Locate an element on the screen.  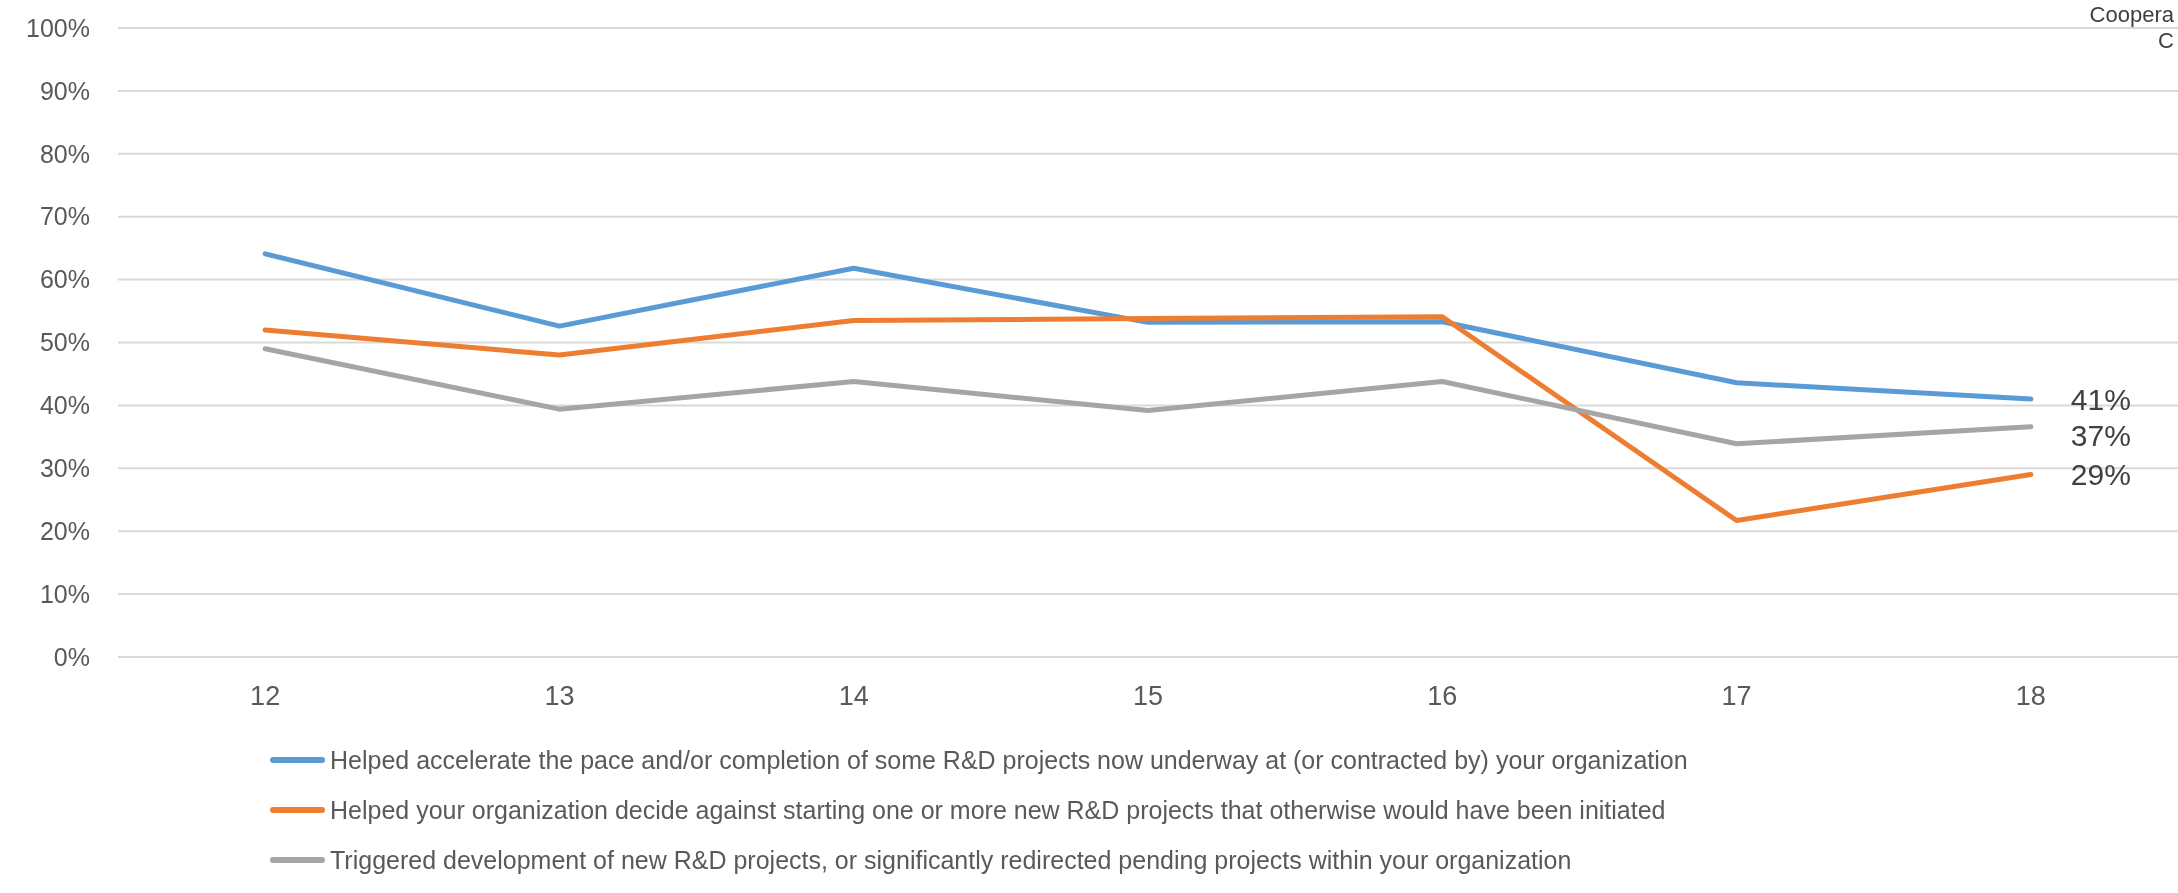
y-tick-label: 20% is located at coordinates (64, 530).